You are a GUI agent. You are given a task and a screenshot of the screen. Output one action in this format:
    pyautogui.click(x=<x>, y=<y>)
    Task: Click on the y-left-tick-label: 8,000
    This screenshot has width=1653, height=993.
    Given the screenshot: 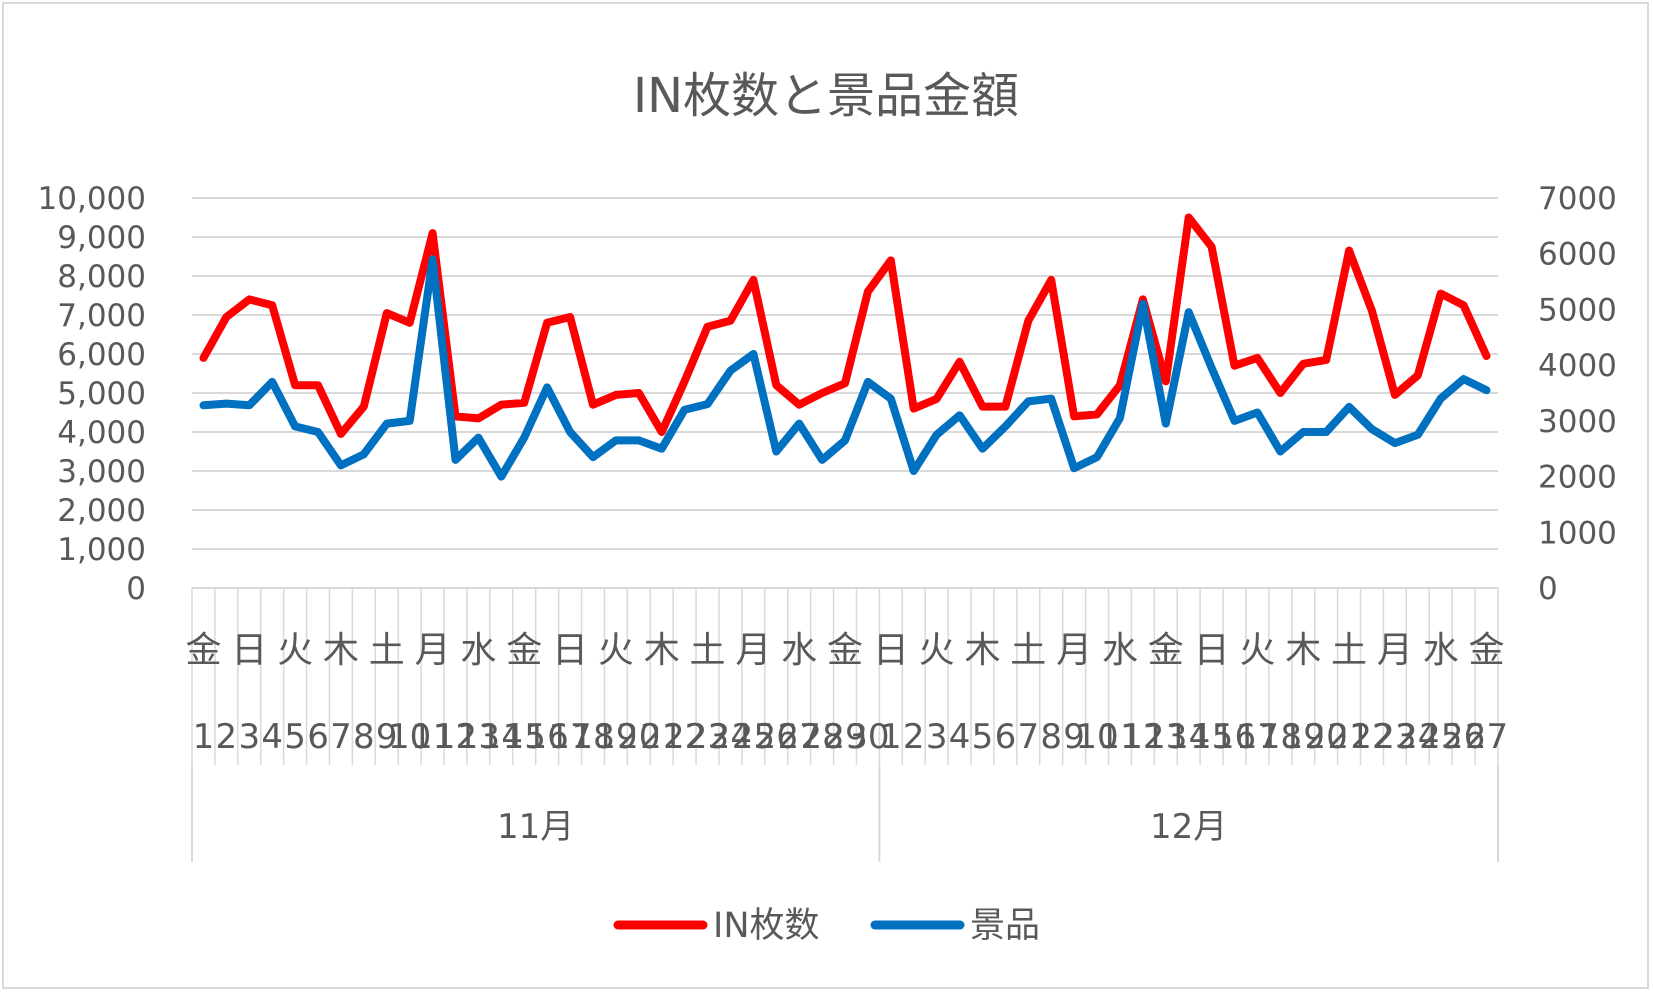 What is the action you would take?
    pyautogui.click(x=101, y=277)
    